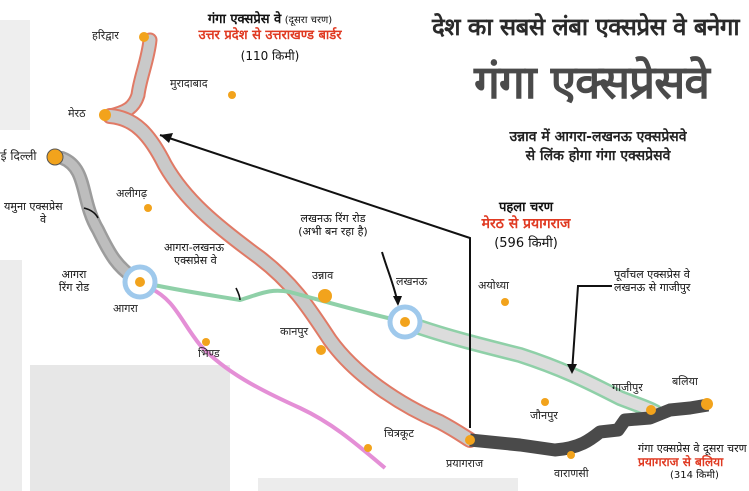 The width and height of the screenshot is (749, 491). Describe the element at coordinates (545, 402) in the screenshot. I see `city-dot-jaunpur` at that location.